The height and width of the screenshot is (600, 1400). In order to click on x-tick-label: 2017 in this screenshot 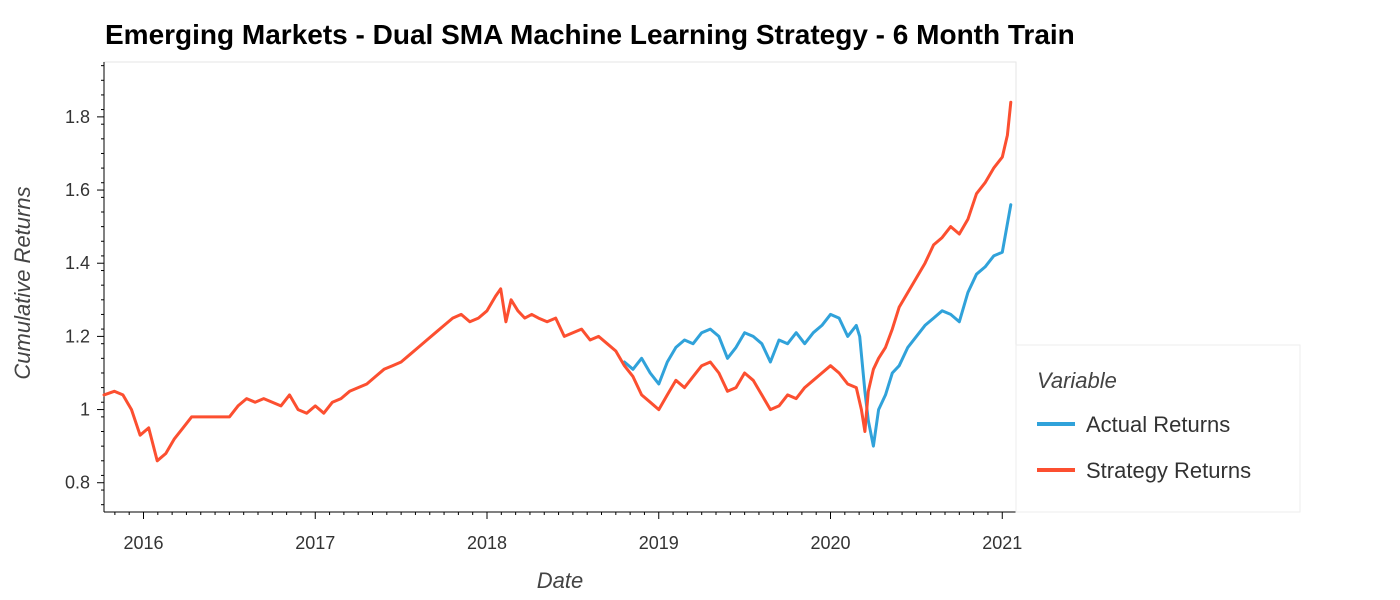, I will do `click(315, 543)`.